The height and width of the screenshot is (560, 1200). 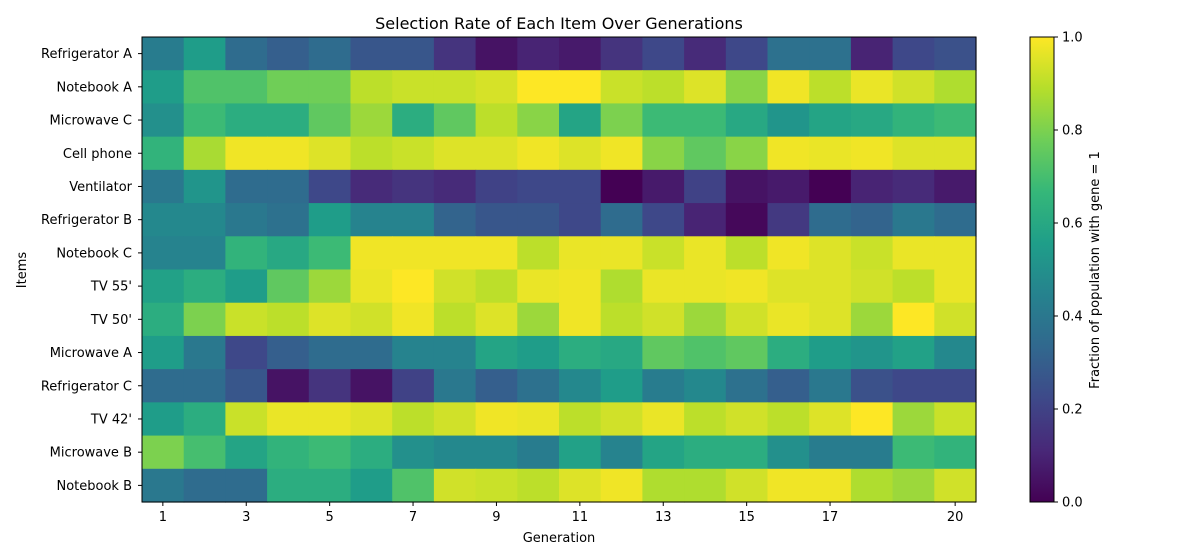 What do you see at coordinates (580, 517) in the screenshot?
I see `x-tick-label: 11` at bounding box center [580, 517].